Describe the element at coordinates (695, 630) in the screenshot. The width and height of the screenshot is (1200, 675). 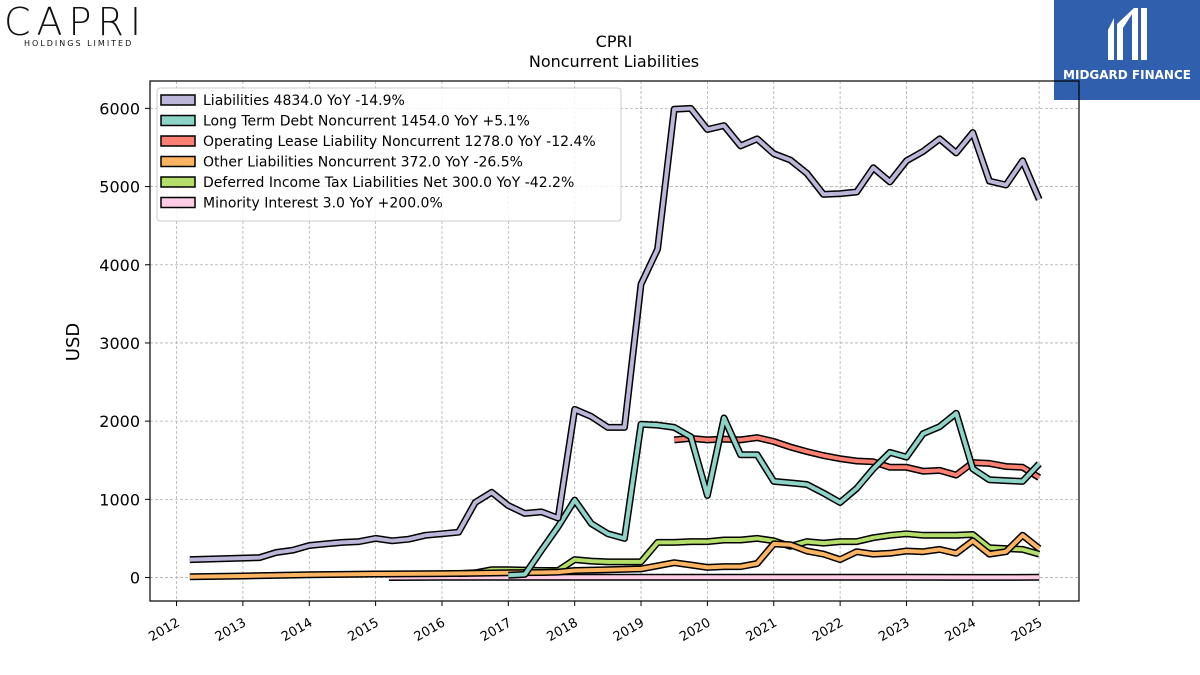
I see `x-tick-label: 2020` at that location.